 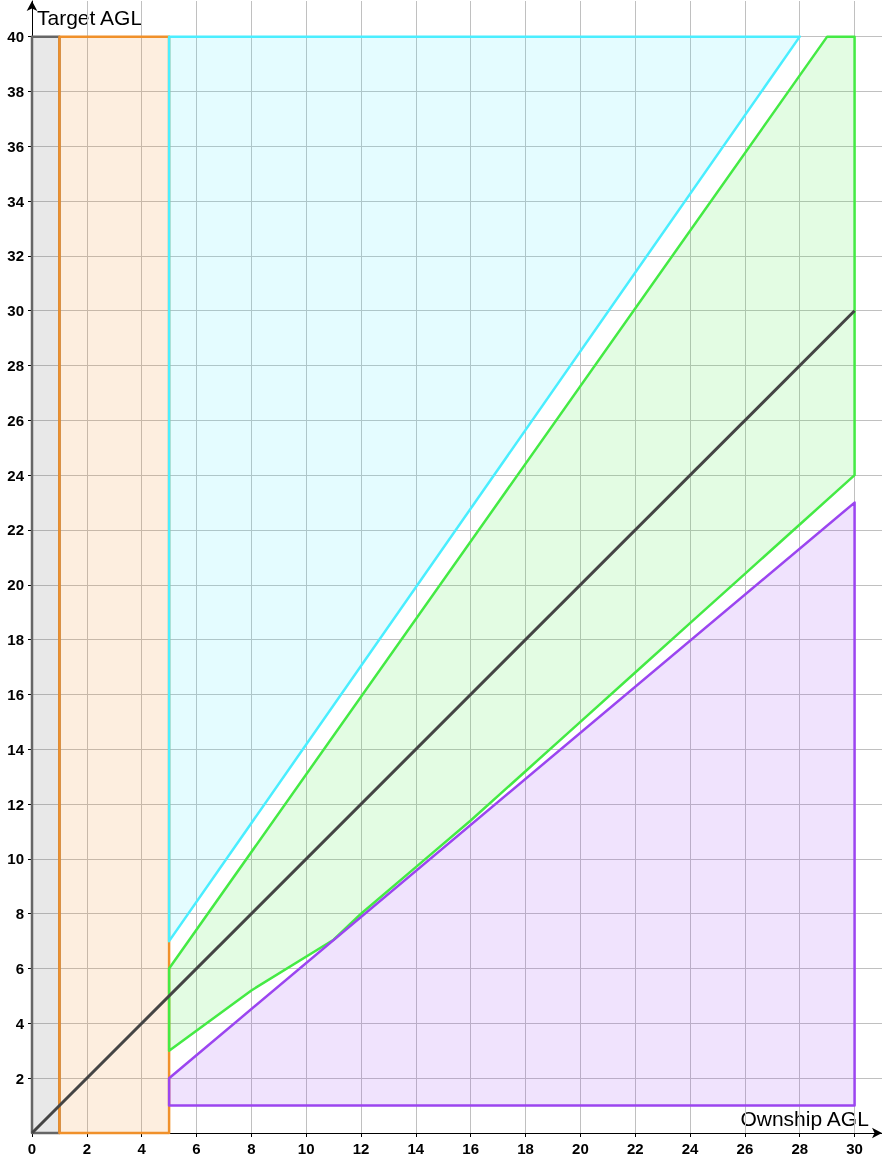 I want to click on x-tick-label: 28, so click(x=800, y=1148).